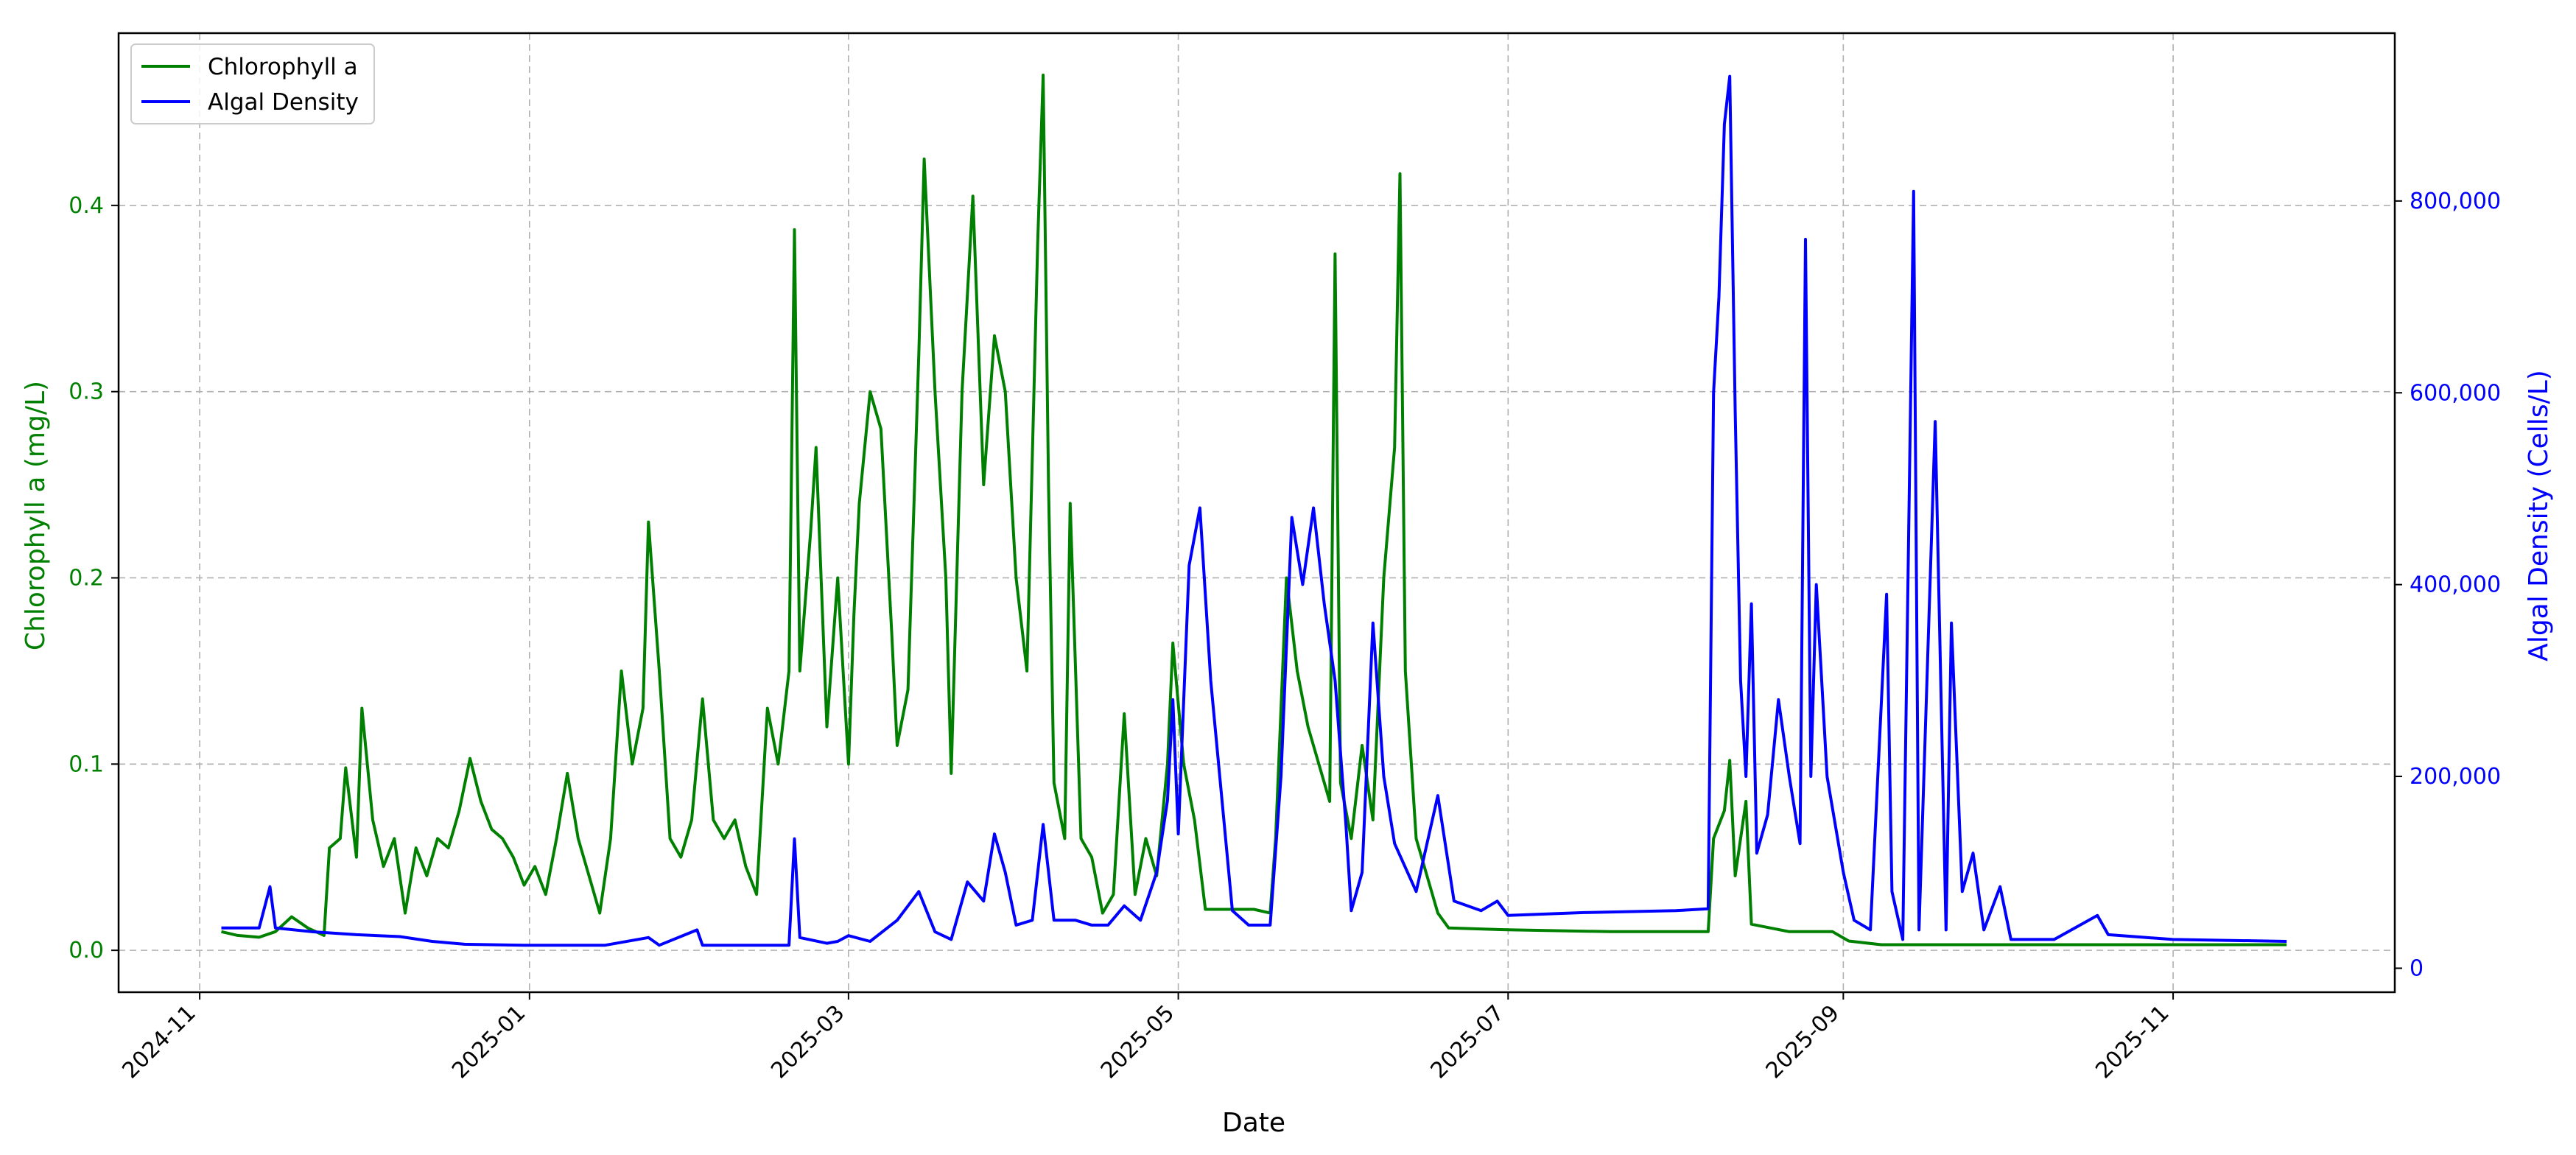  What do you see at coordinates (86, 578) in the screenshot?
I see `y-left-tick-label: 0.2` at bounding box center [86, 578].